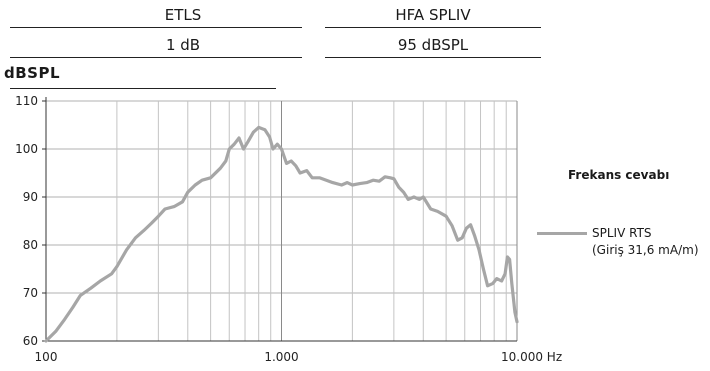  Describe the element at coordinates (619, 175) in the screenshot. I see `chart-title: Frekans cevabı` at that location.